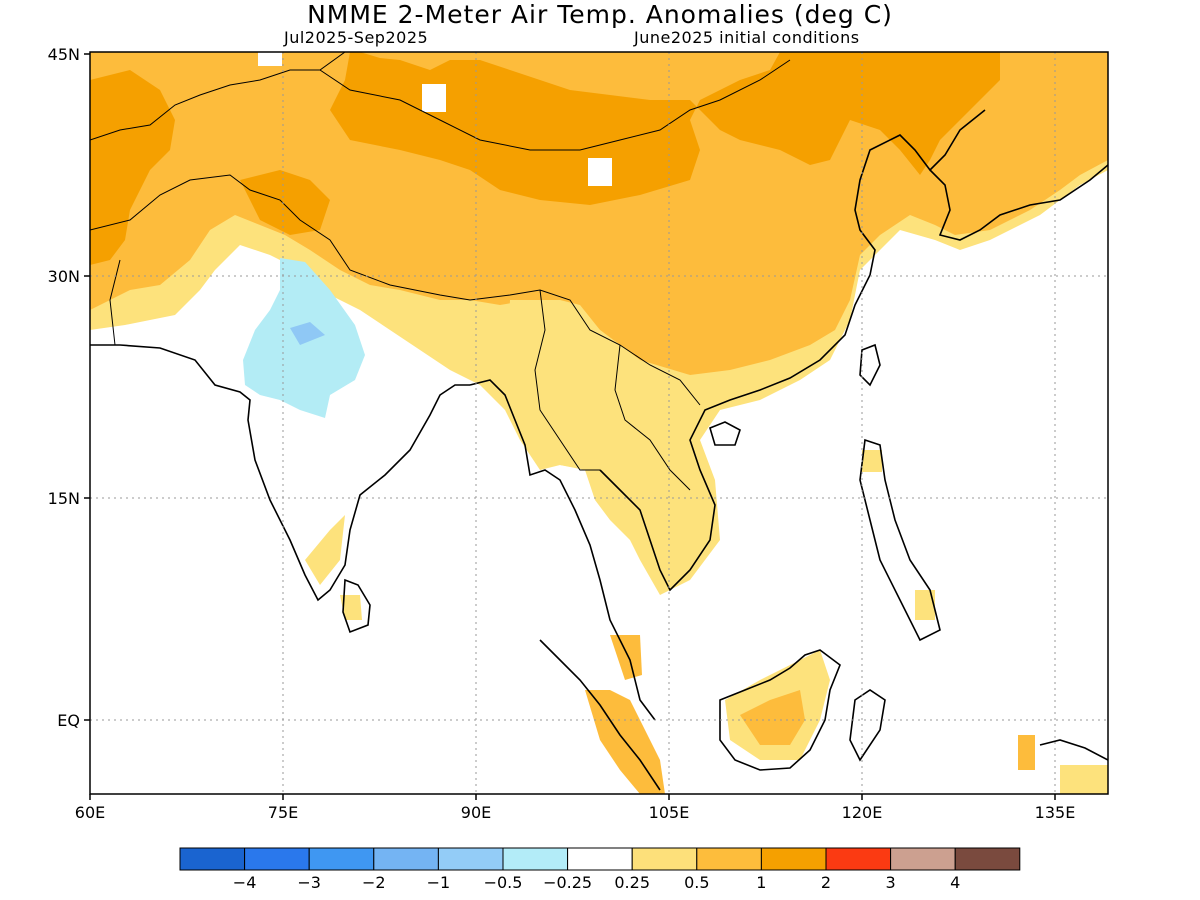 The width and height of the screenshot is (1200, 900). I want to click on coast-india, so click(280, 473).